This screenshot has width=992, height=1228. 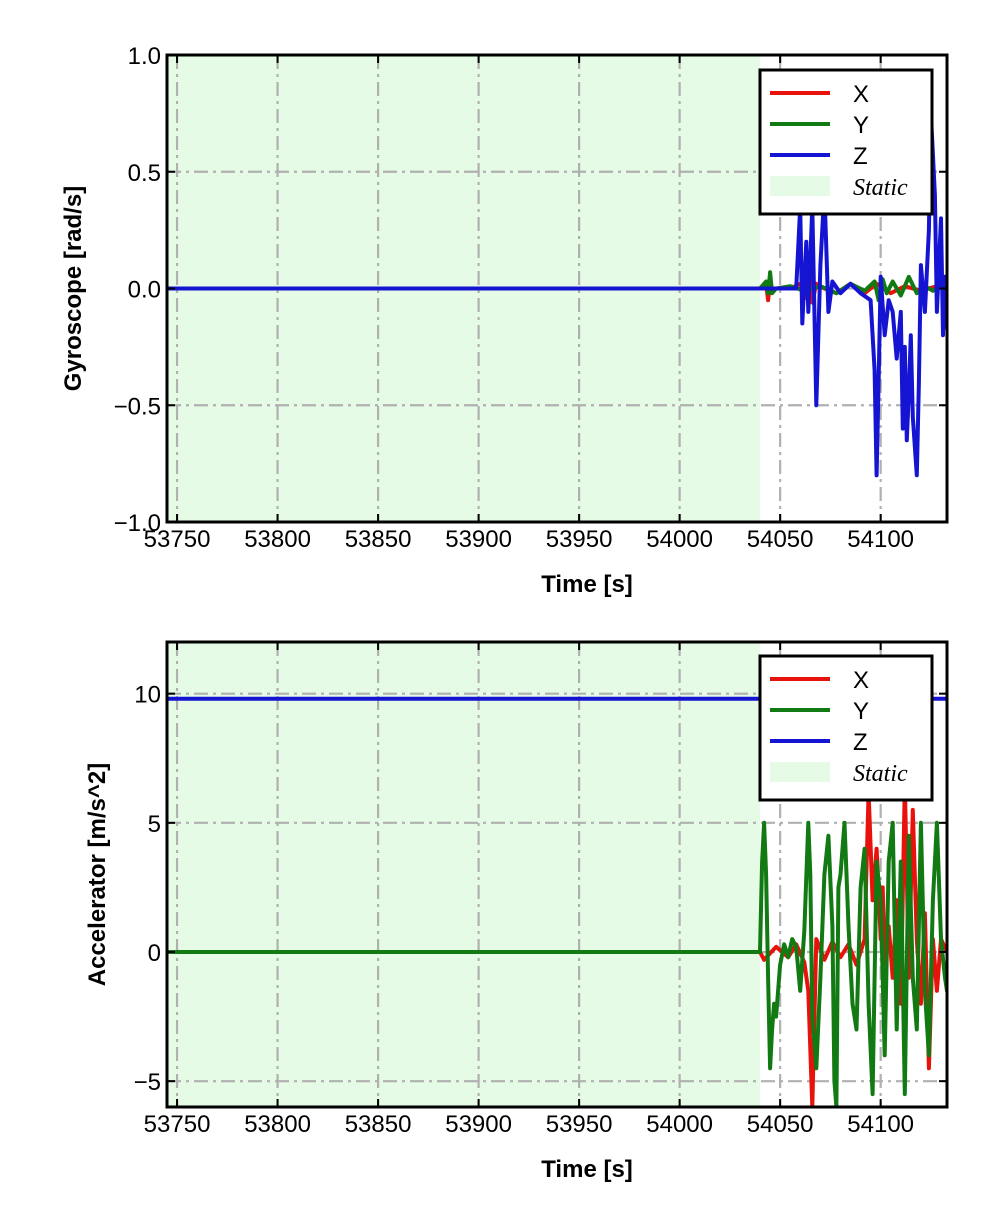 I want to click on series-line-y, so click(x=557, y=286).